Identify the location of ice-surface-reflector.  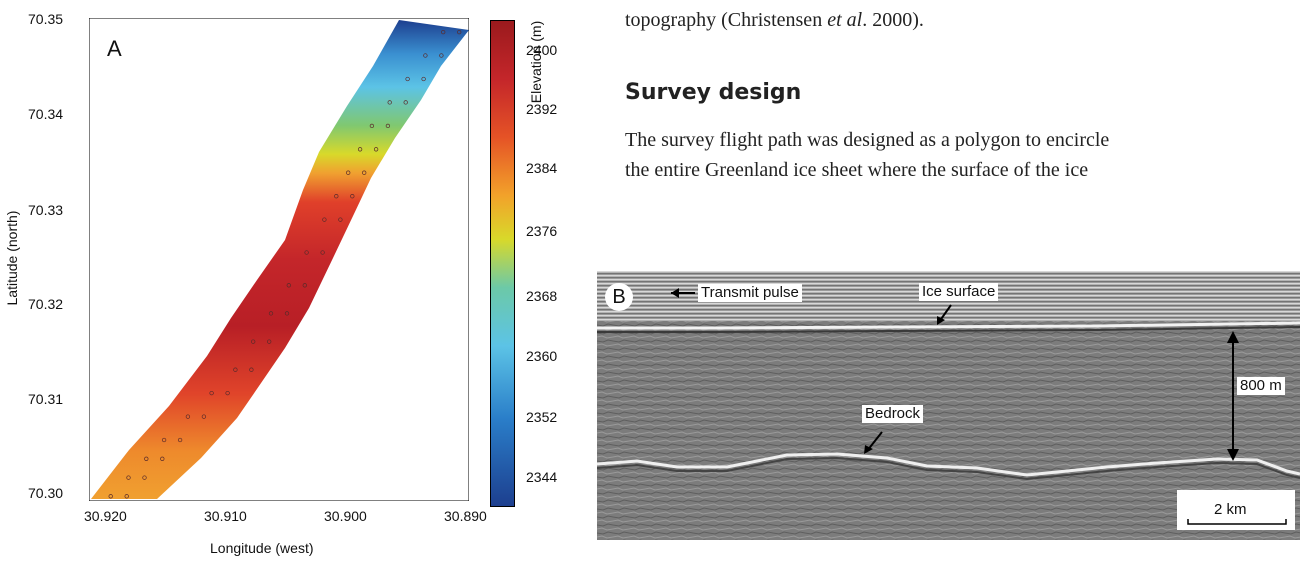
(948, 325).